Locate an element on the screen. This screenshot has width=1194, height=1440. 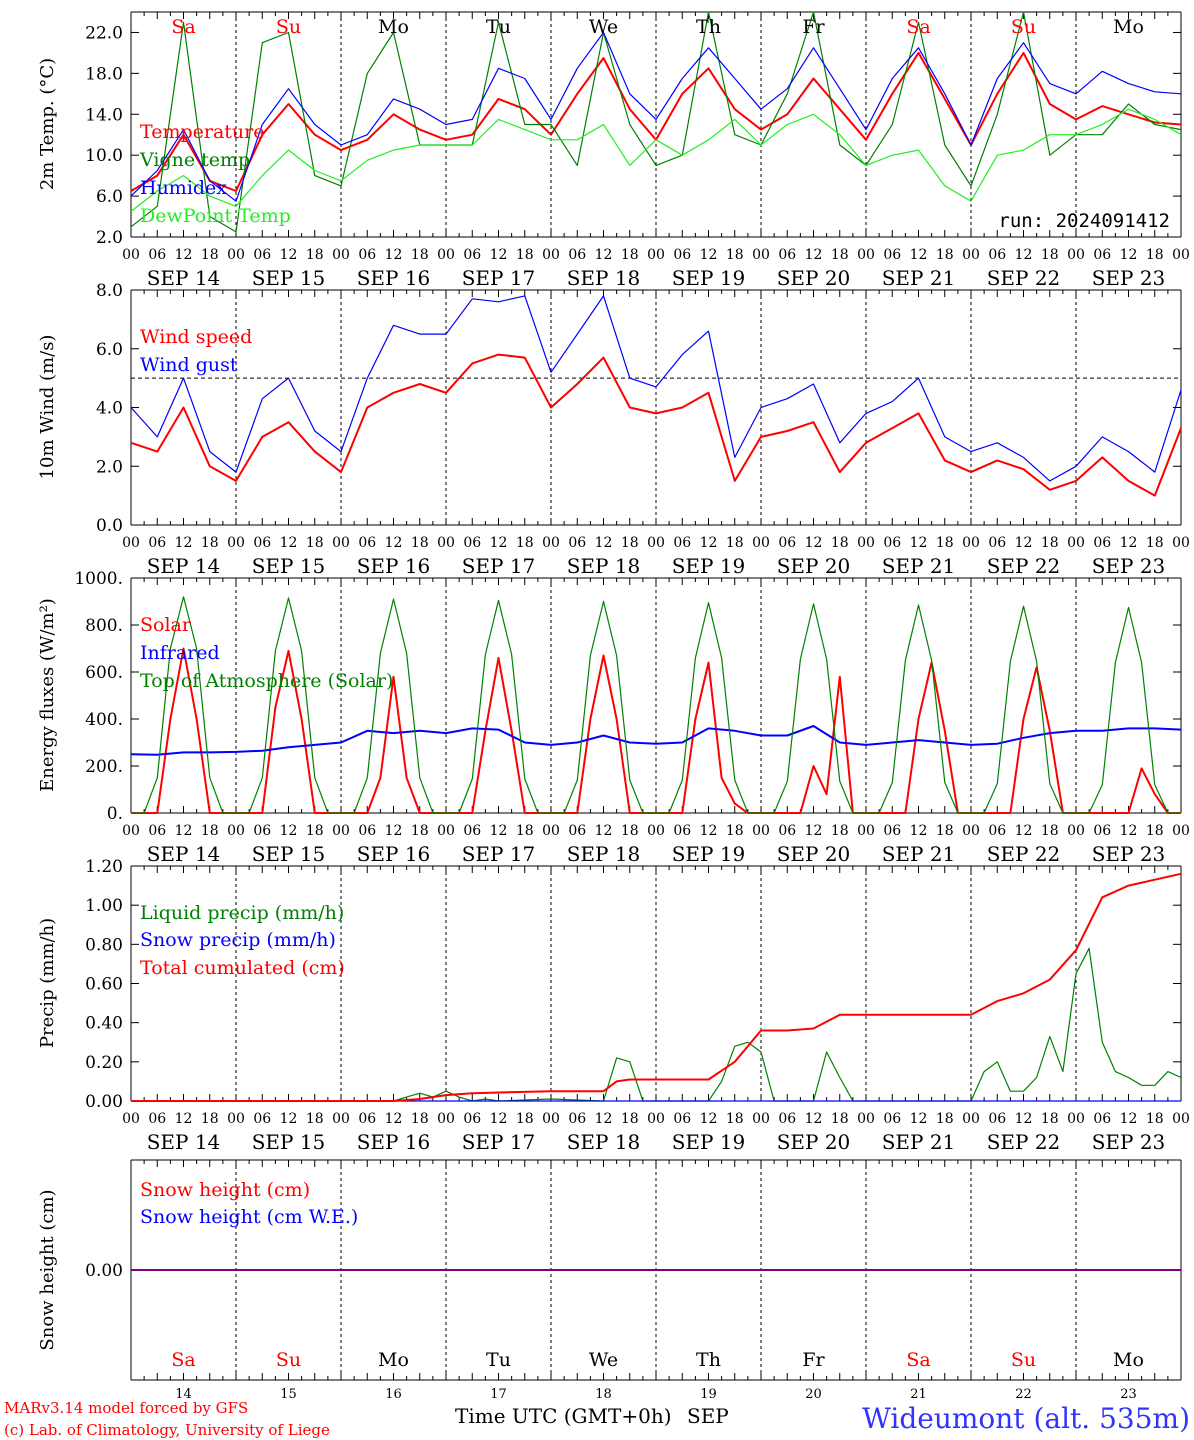
x-date-label: SEP 16 is located at coordinates (394, 1142).